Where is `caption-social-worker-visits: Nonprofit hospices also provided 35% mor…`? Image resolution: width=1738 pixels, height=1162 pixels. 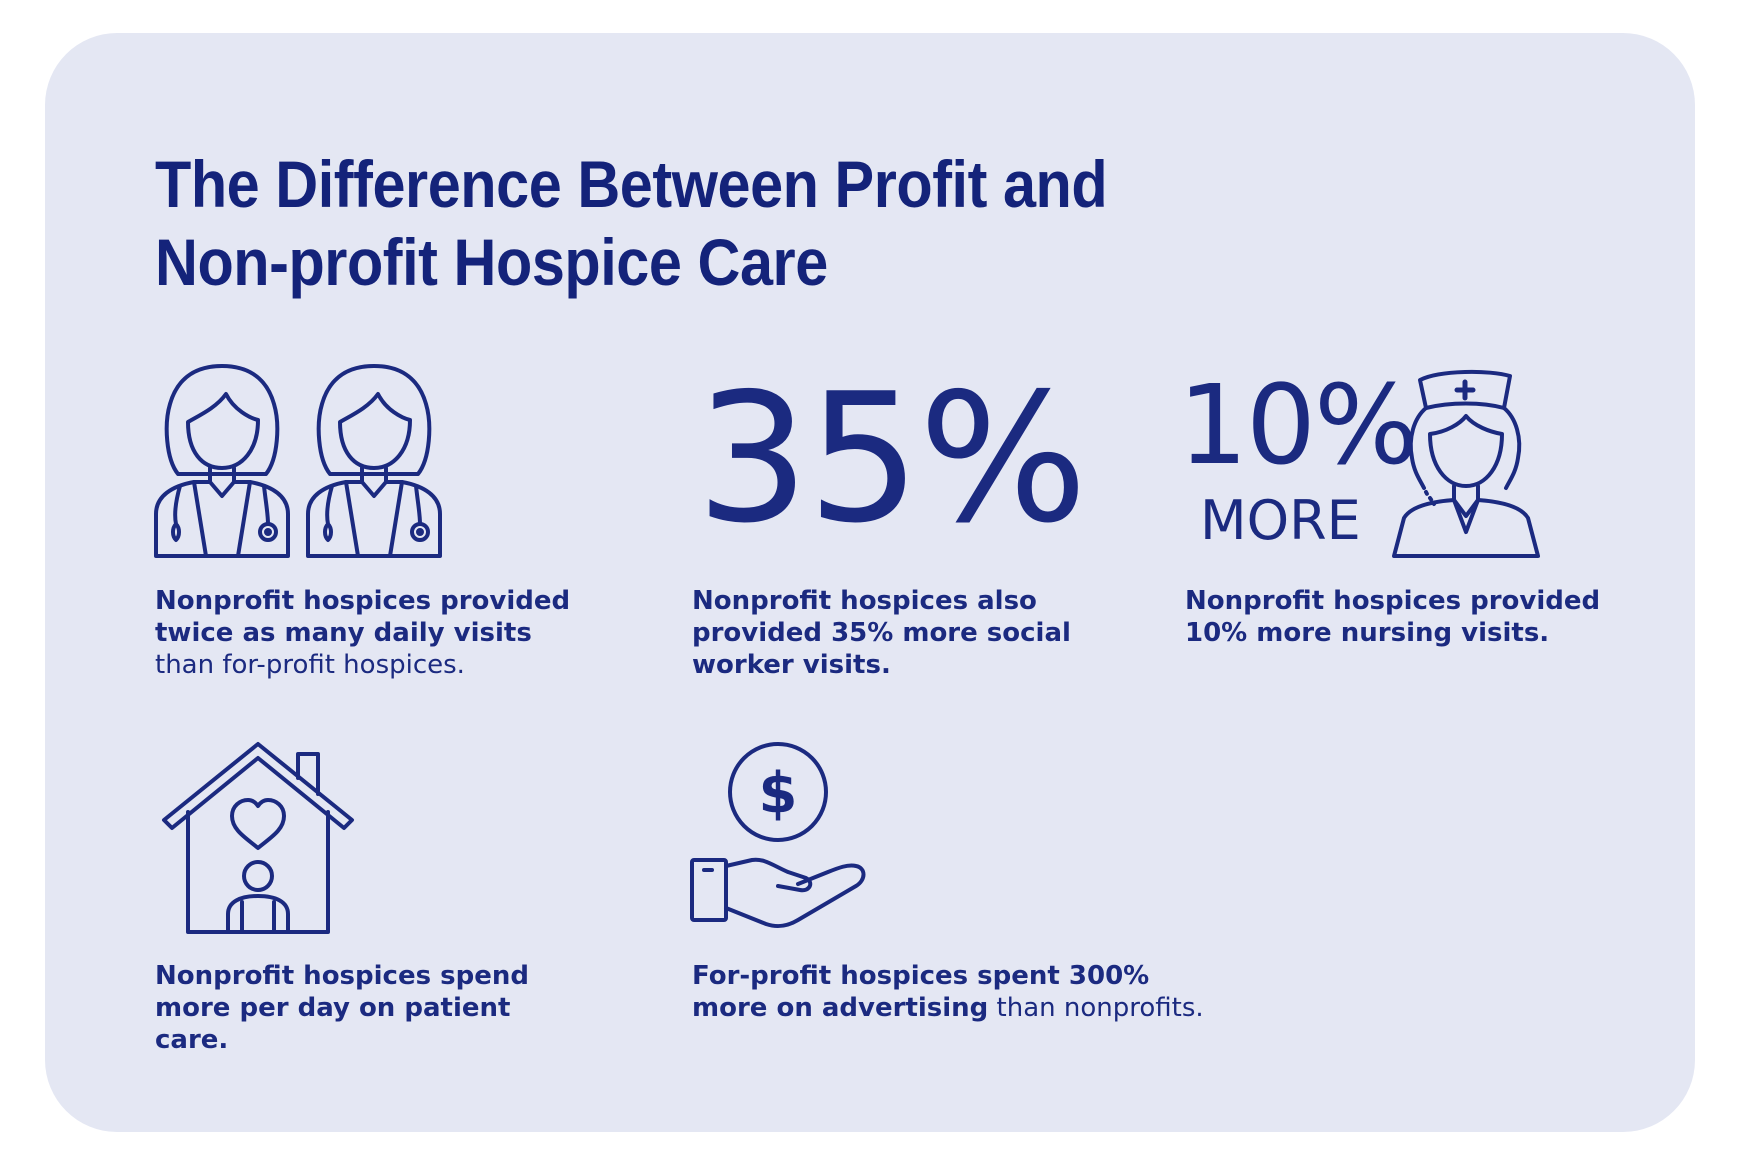
caption-social-worker-visits: Nonprofit hospices also provided 35% mor… is located at coordinates (881, 633).